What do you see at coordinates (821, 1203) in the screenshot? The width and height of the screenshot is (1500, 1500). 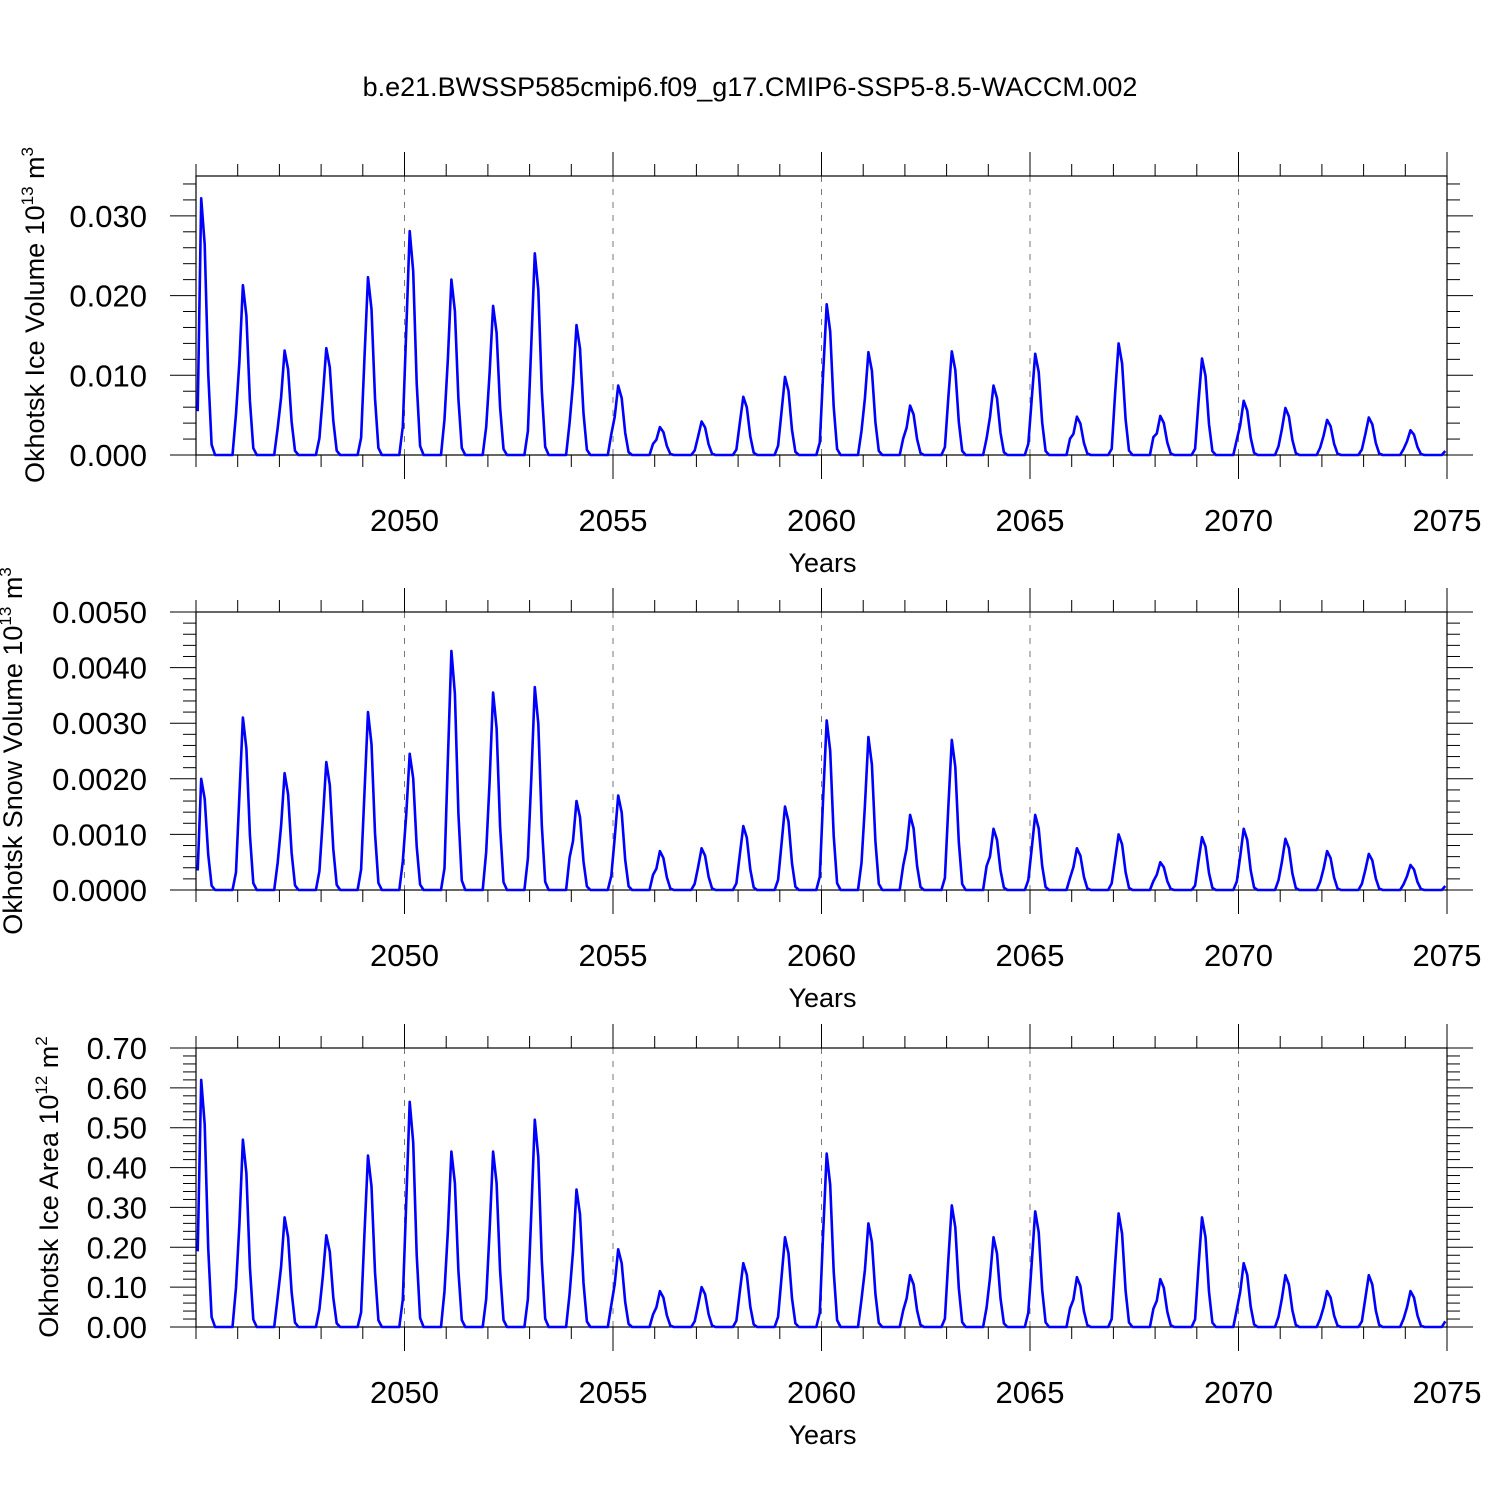 I see `panel3-series-line` at bounding box center [821, 1203].